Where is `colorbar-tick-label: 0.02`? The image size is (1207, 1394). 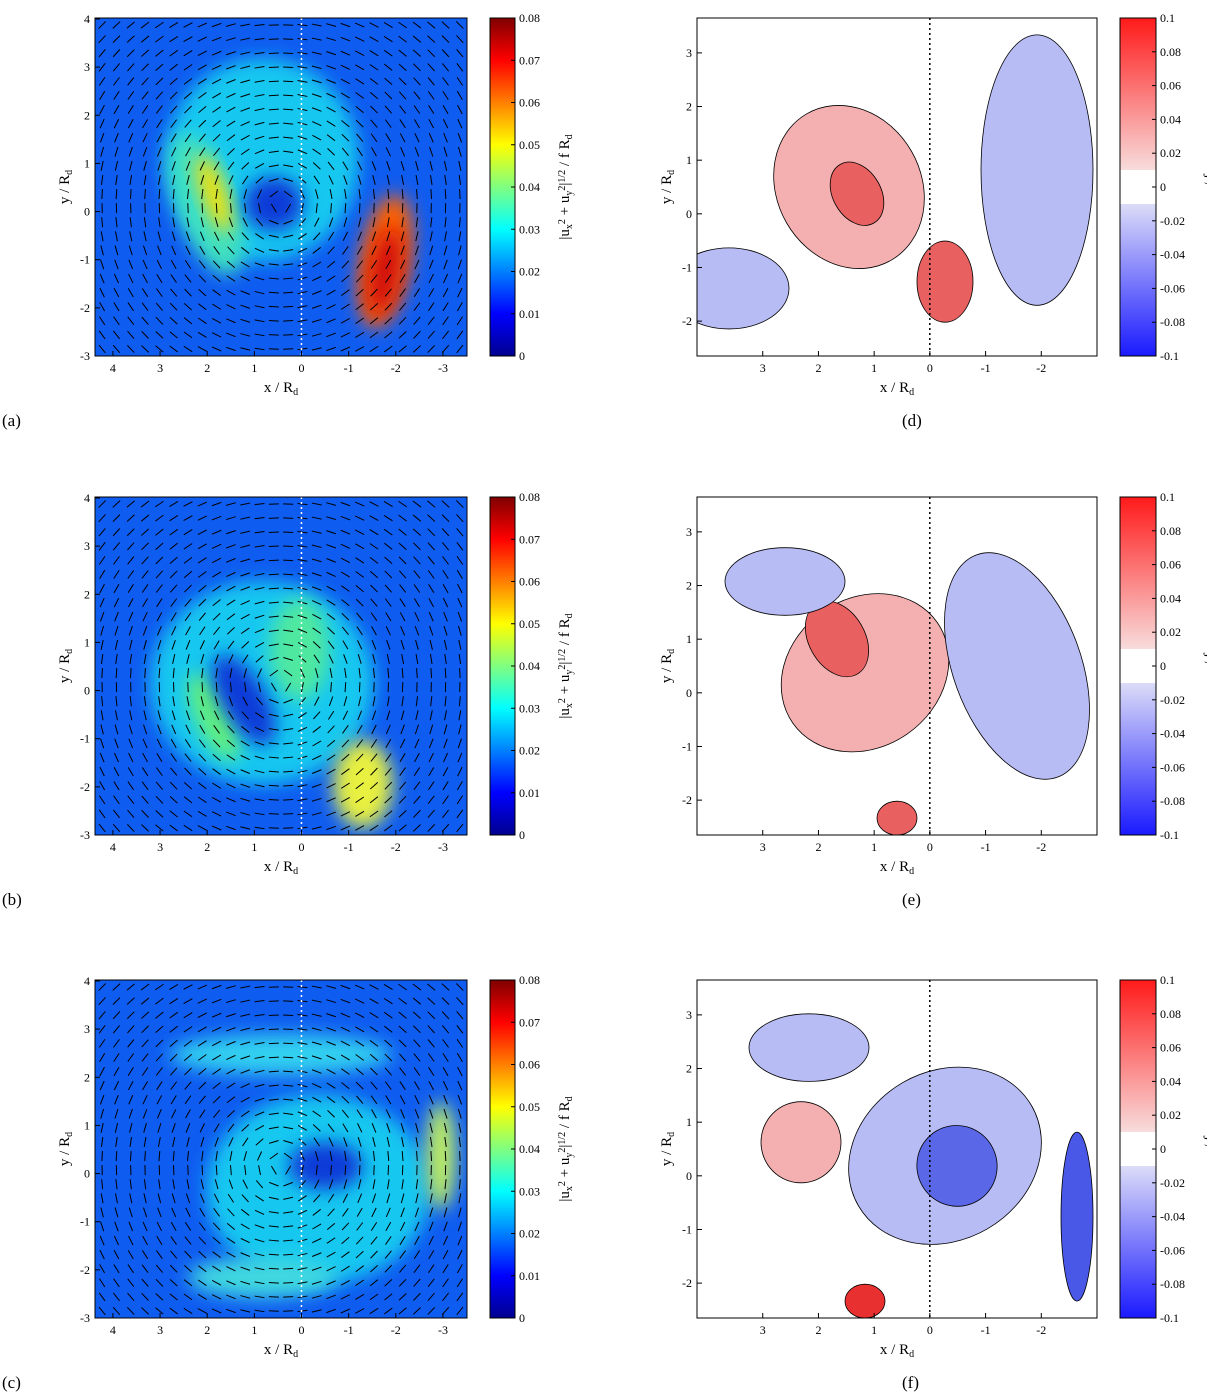
colorbar-tick-label: 0.02 is located at coordinates (529, 1234).